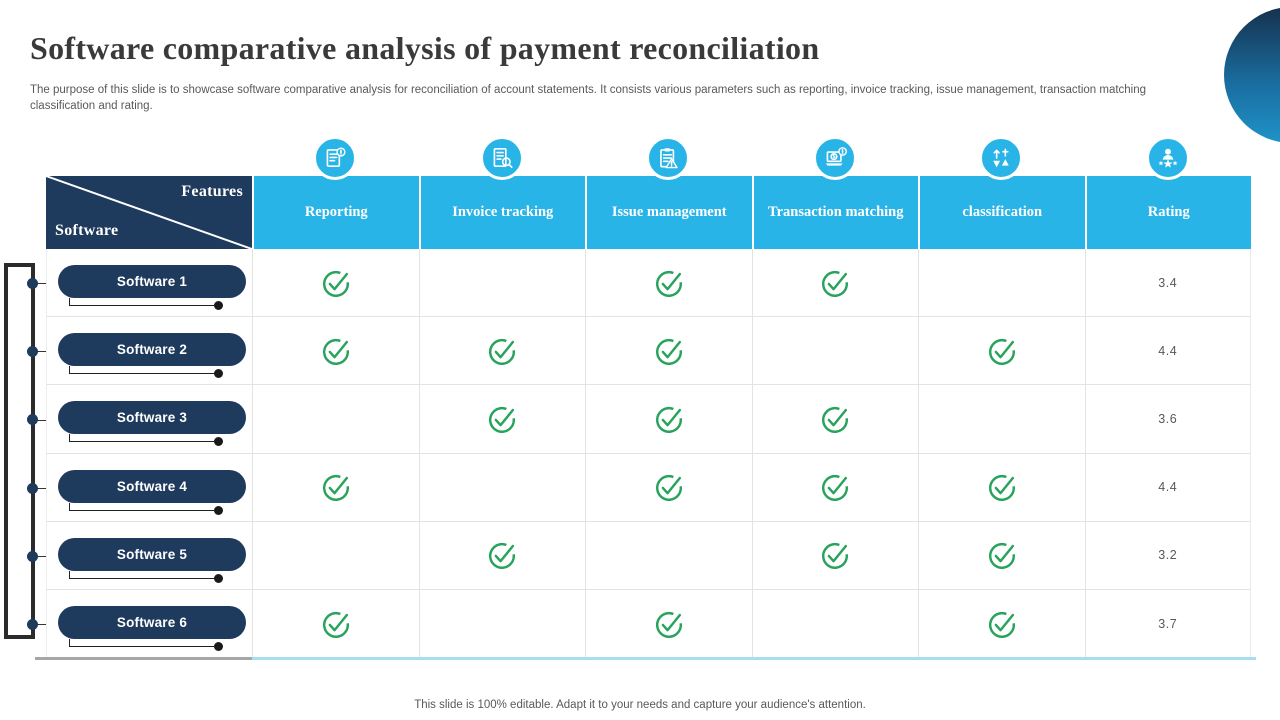  Describe the element at coordinates (1167, 419) in the screenshot. I see `rating-value: 3.6` at that location.